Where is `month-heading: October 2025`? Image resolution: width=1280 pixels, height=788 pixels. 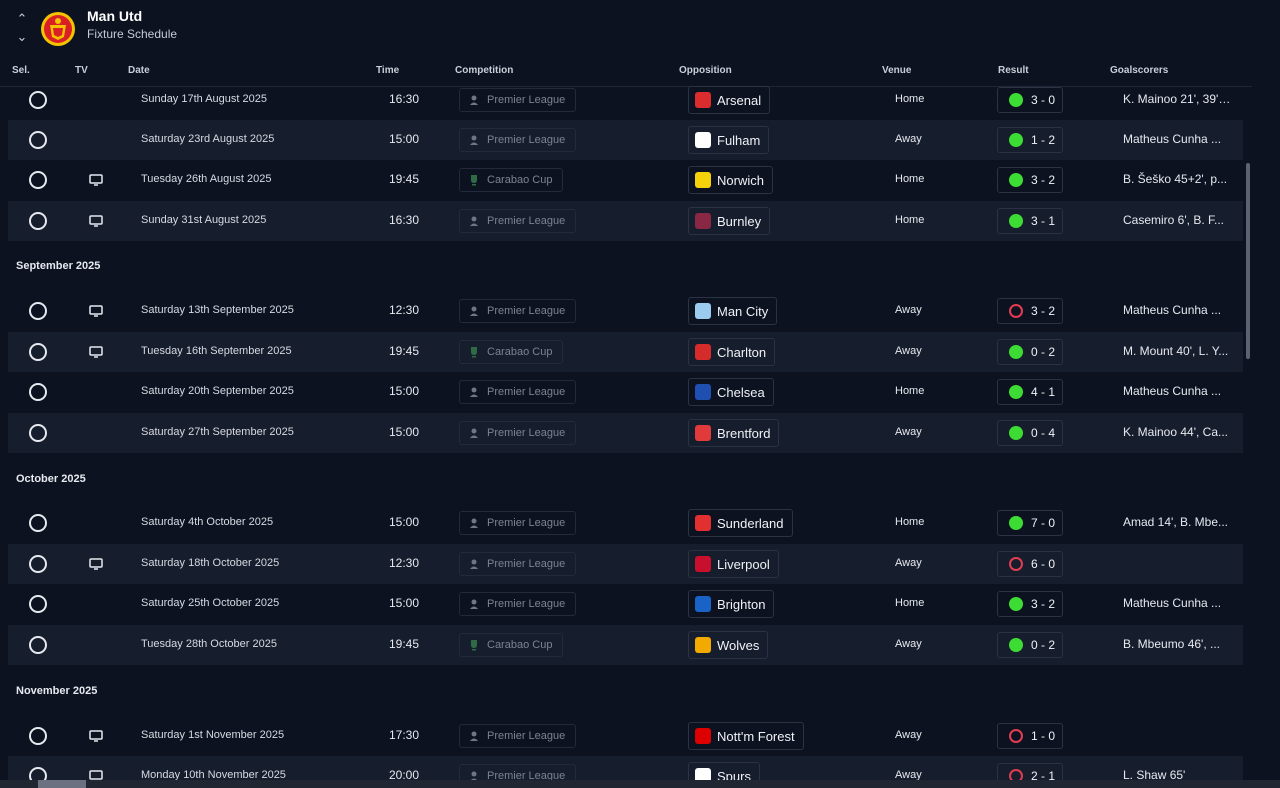
month-heading: October 2025 is located at coordinates (51, 479).